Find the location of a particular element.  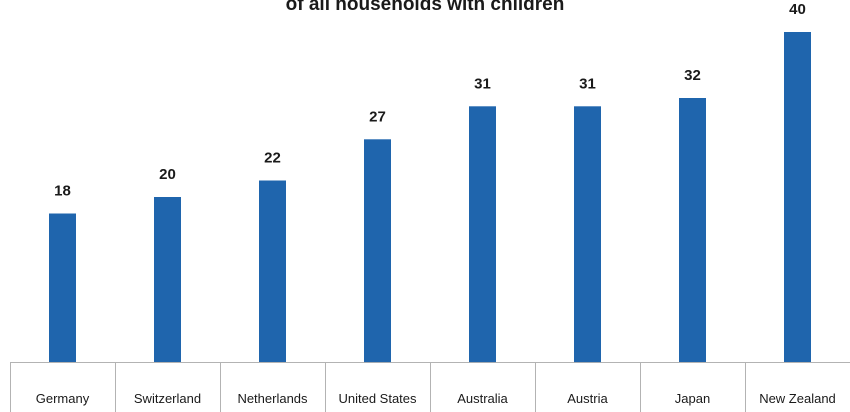

data-label: 40 is located at coordinates (797, 9).